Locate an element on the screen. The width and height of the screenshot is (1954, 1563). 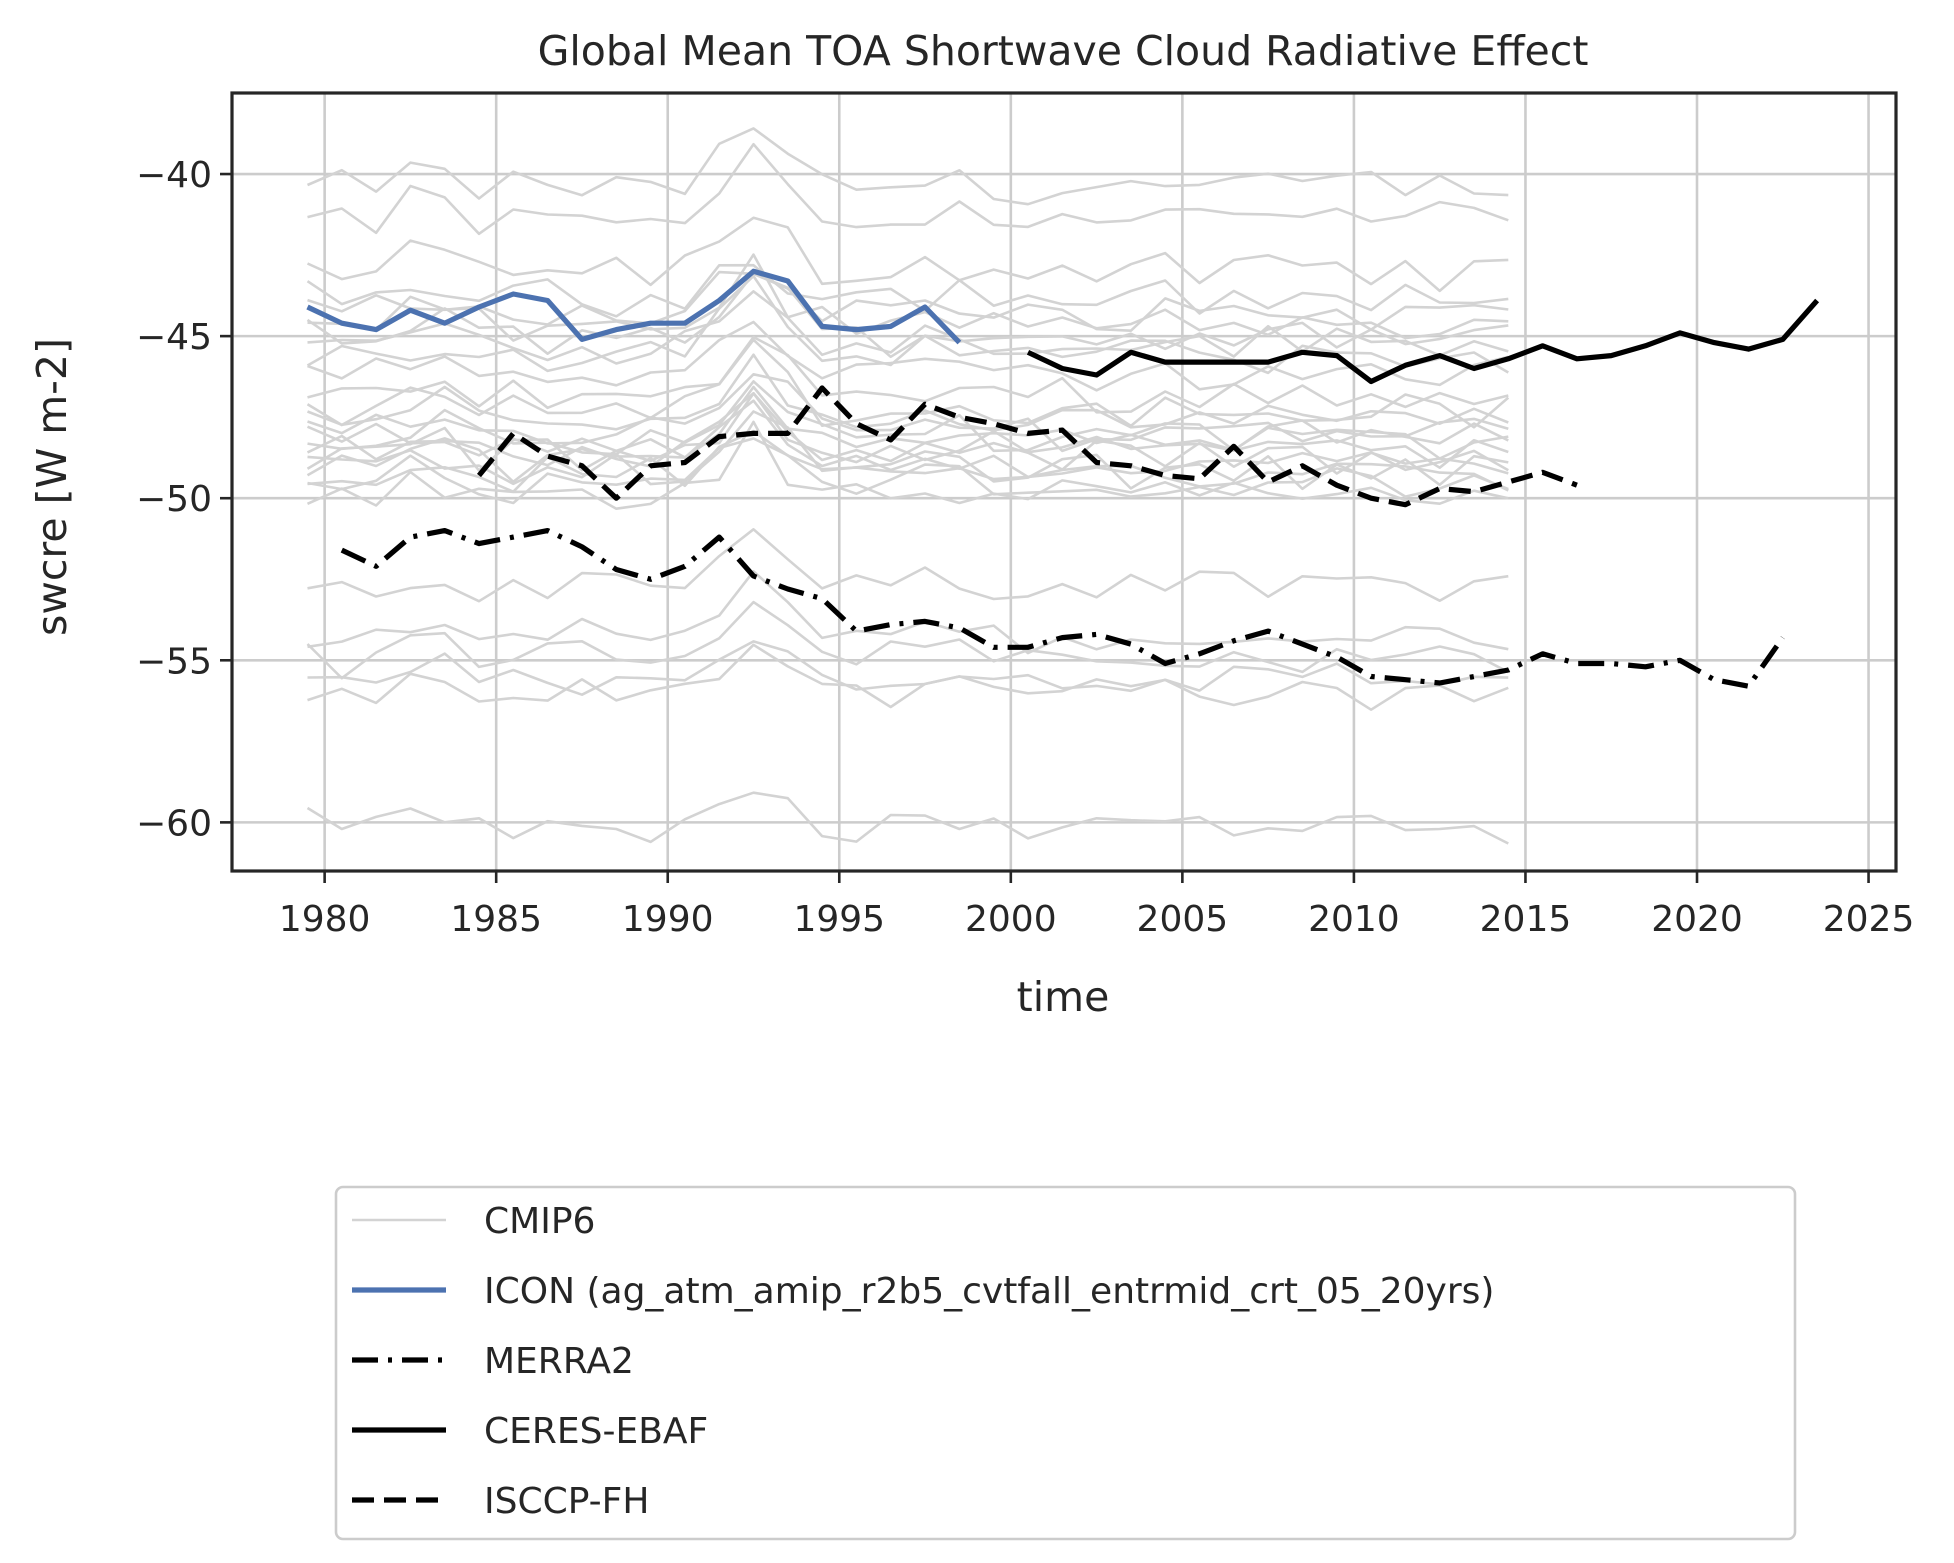
x-tick-label: 2020 is located at coordinates (1697, 919).